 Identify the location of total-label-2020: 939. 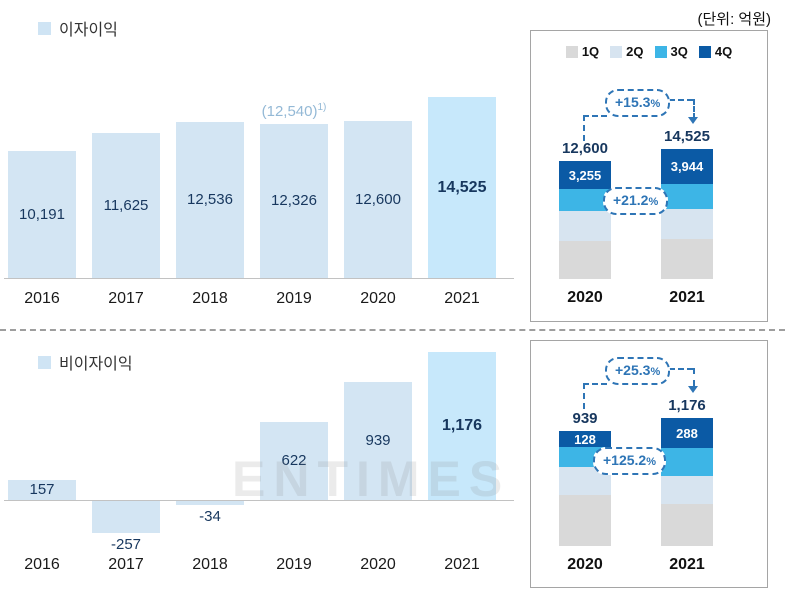
(585, 418).